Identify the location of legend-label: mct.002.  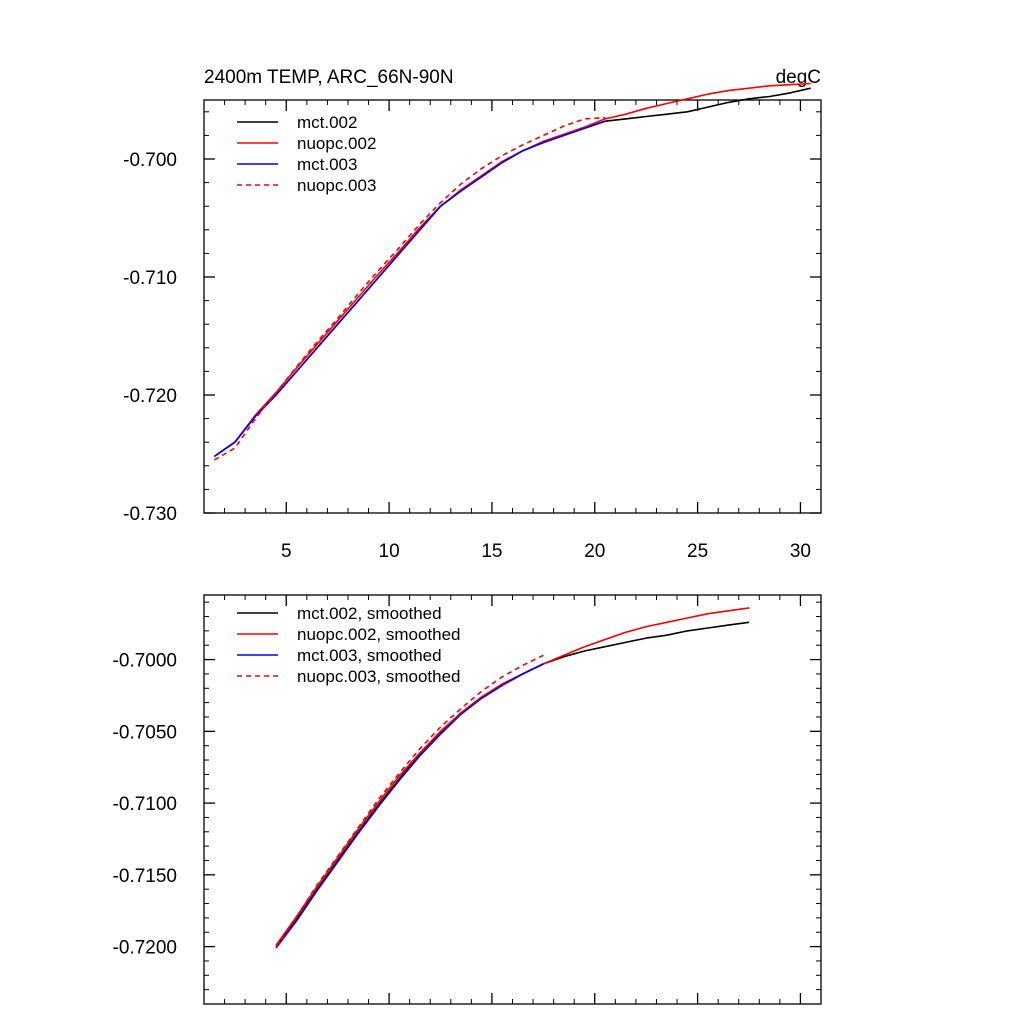
(327, 122).